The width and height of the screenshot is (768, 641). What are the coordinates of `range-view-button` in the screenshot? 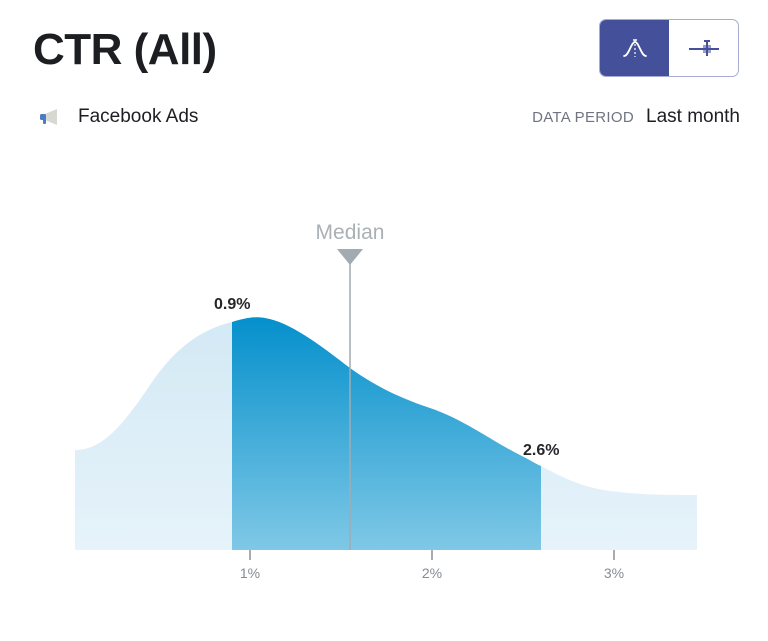 It's located at (703, 48).